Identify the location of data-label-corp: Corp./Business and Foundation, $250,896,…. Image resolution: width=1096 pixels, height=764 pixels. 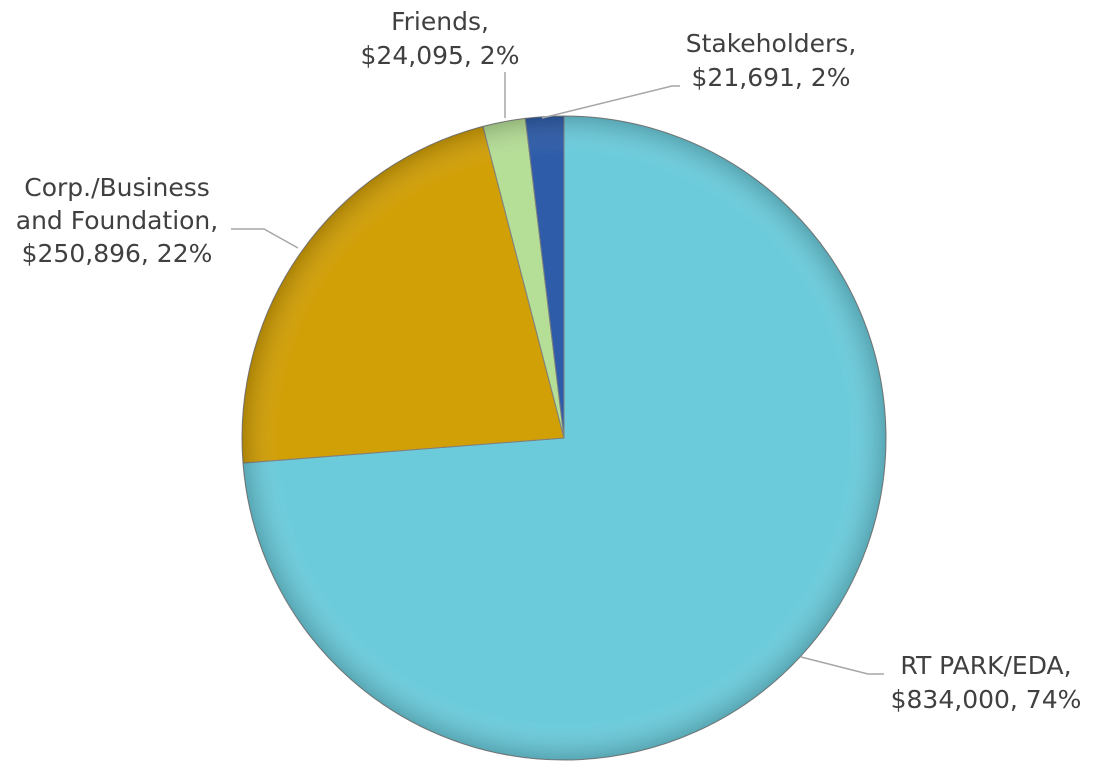
(117, 220).